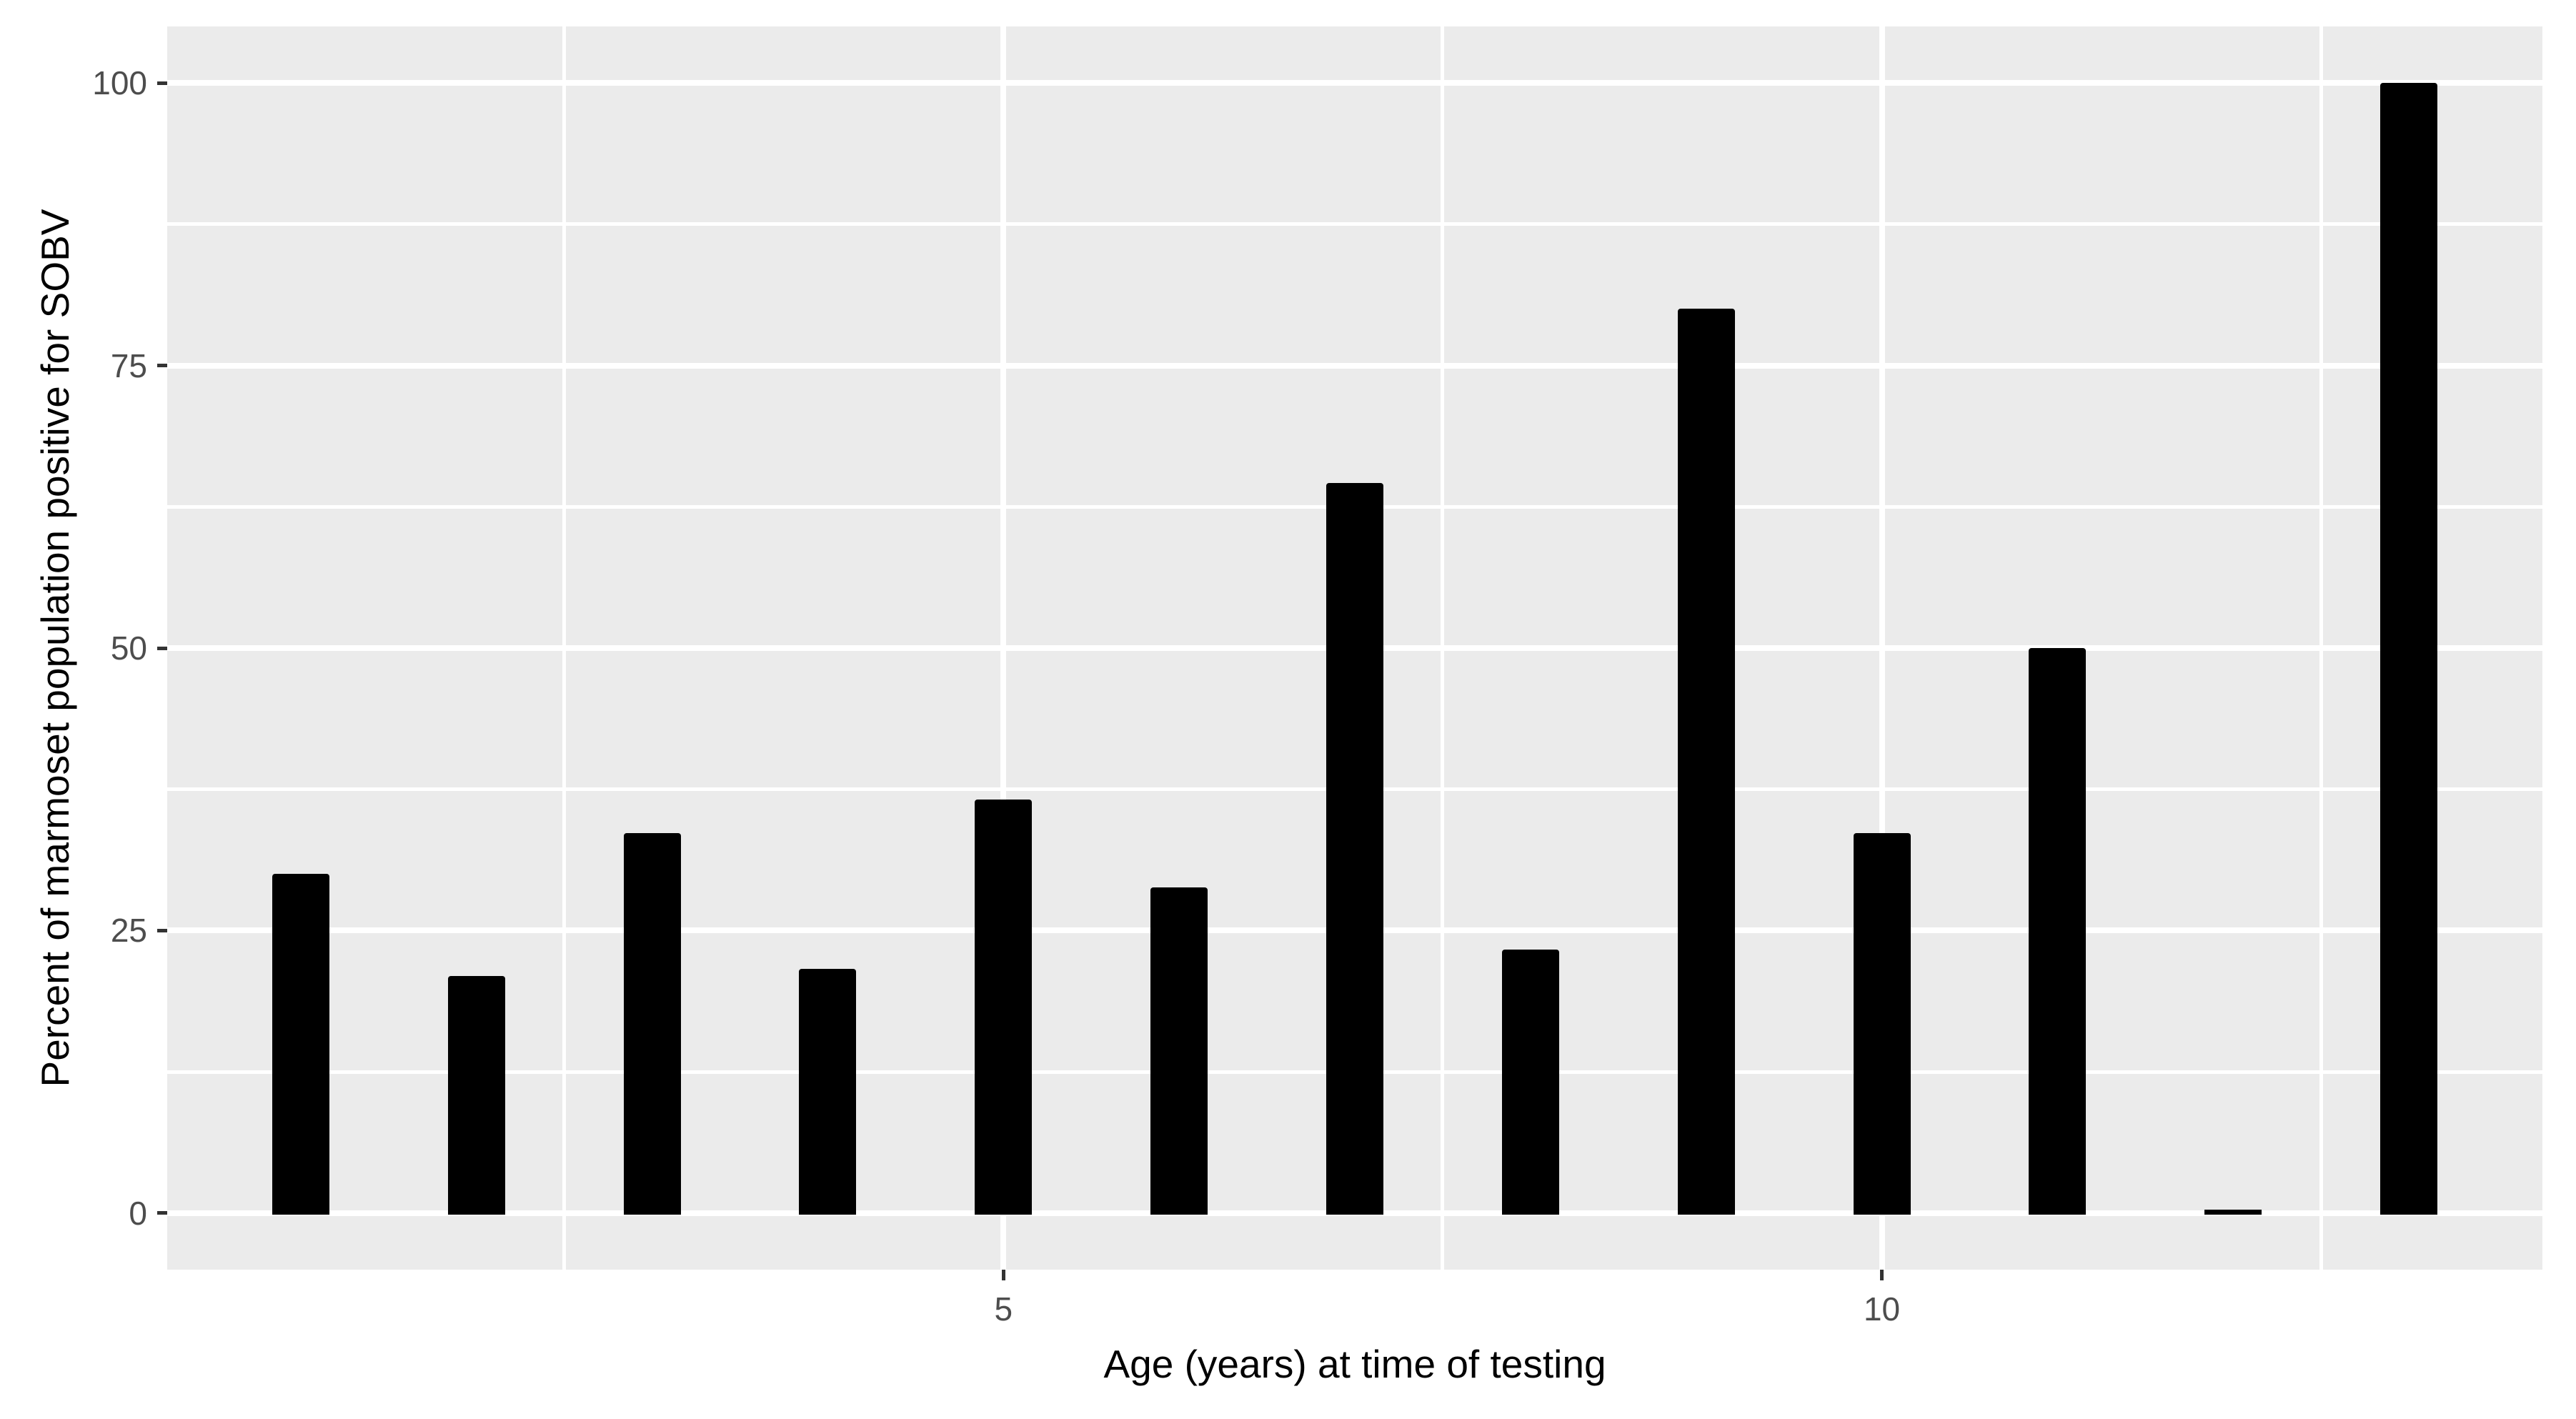 Image resolution: width=2576 pixels, height=1419 pixels. What do you see at coordinates (1354, 224) in the screenshot?
I see `gridline-y-minor` at bounding box center [1354, 224].